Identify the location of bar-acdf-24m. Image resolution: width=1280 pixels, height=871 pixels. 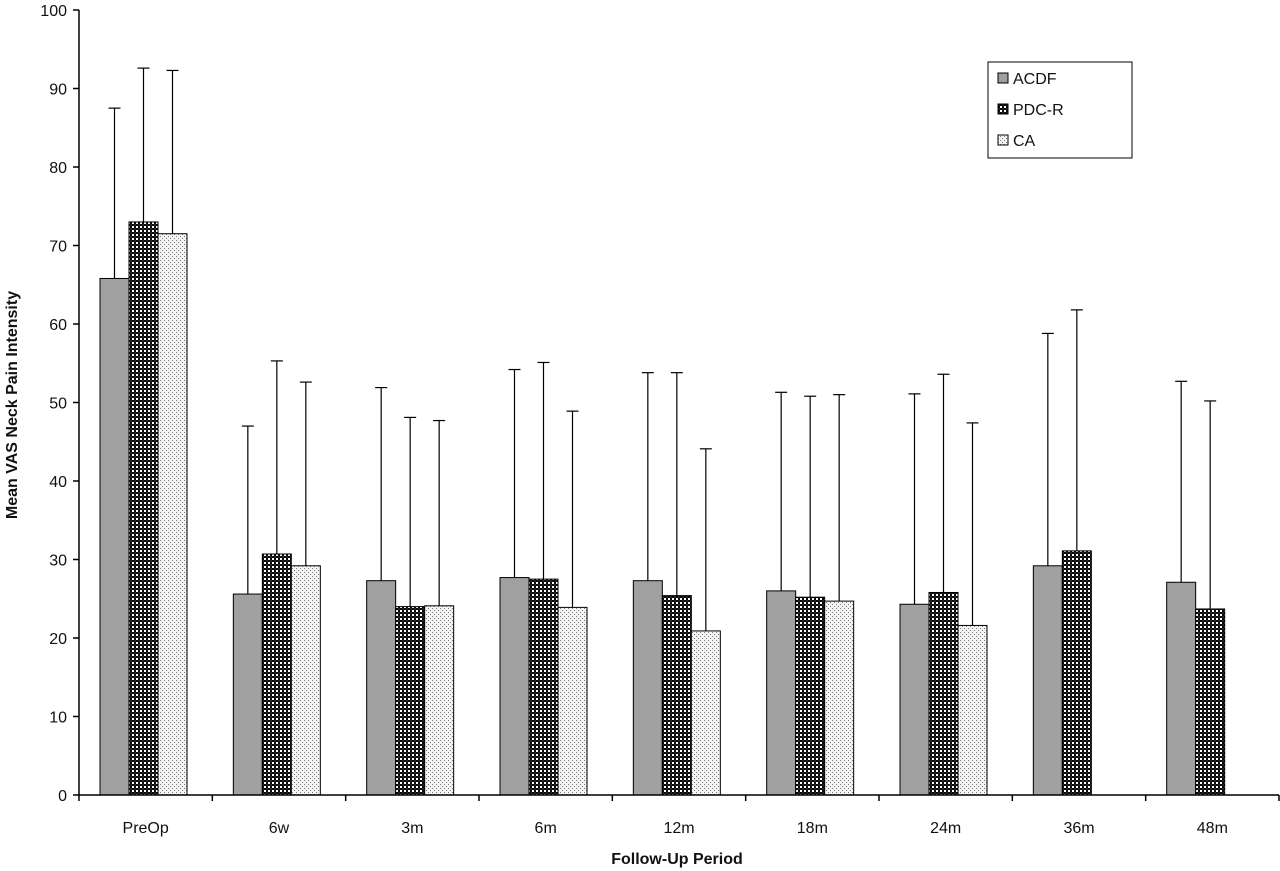
(914, 699).